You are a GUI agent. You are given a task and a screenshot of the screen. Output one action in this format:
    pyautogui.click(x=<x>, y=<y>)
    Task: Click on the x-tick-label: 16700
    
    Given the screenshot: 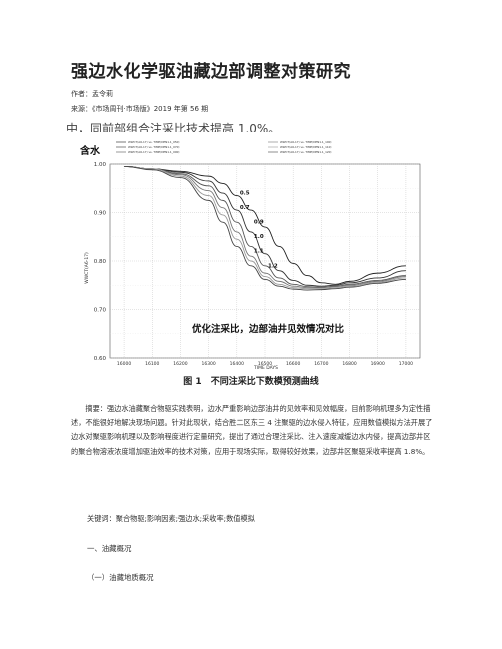 What is the action you would take?
    pyautogui.click(x=321, y=364)
    